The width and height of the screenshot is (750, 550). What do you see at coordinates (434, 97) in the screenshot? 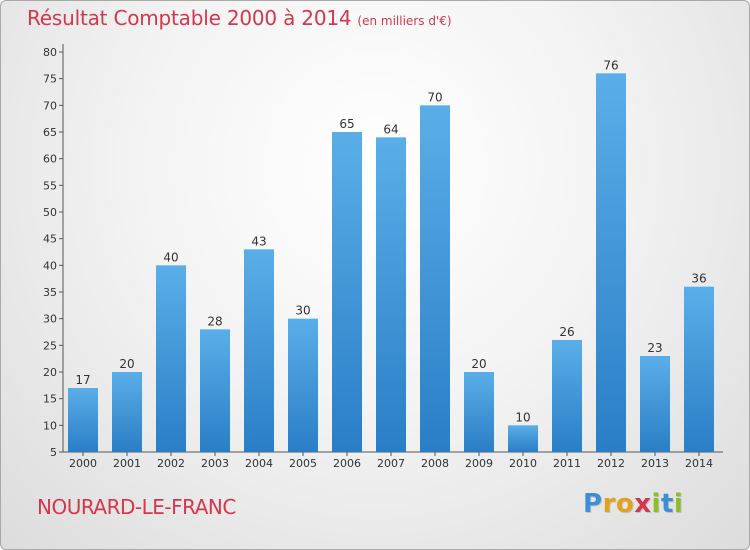
I see `value-label-2008: 70` at bounding box center [434, 97].